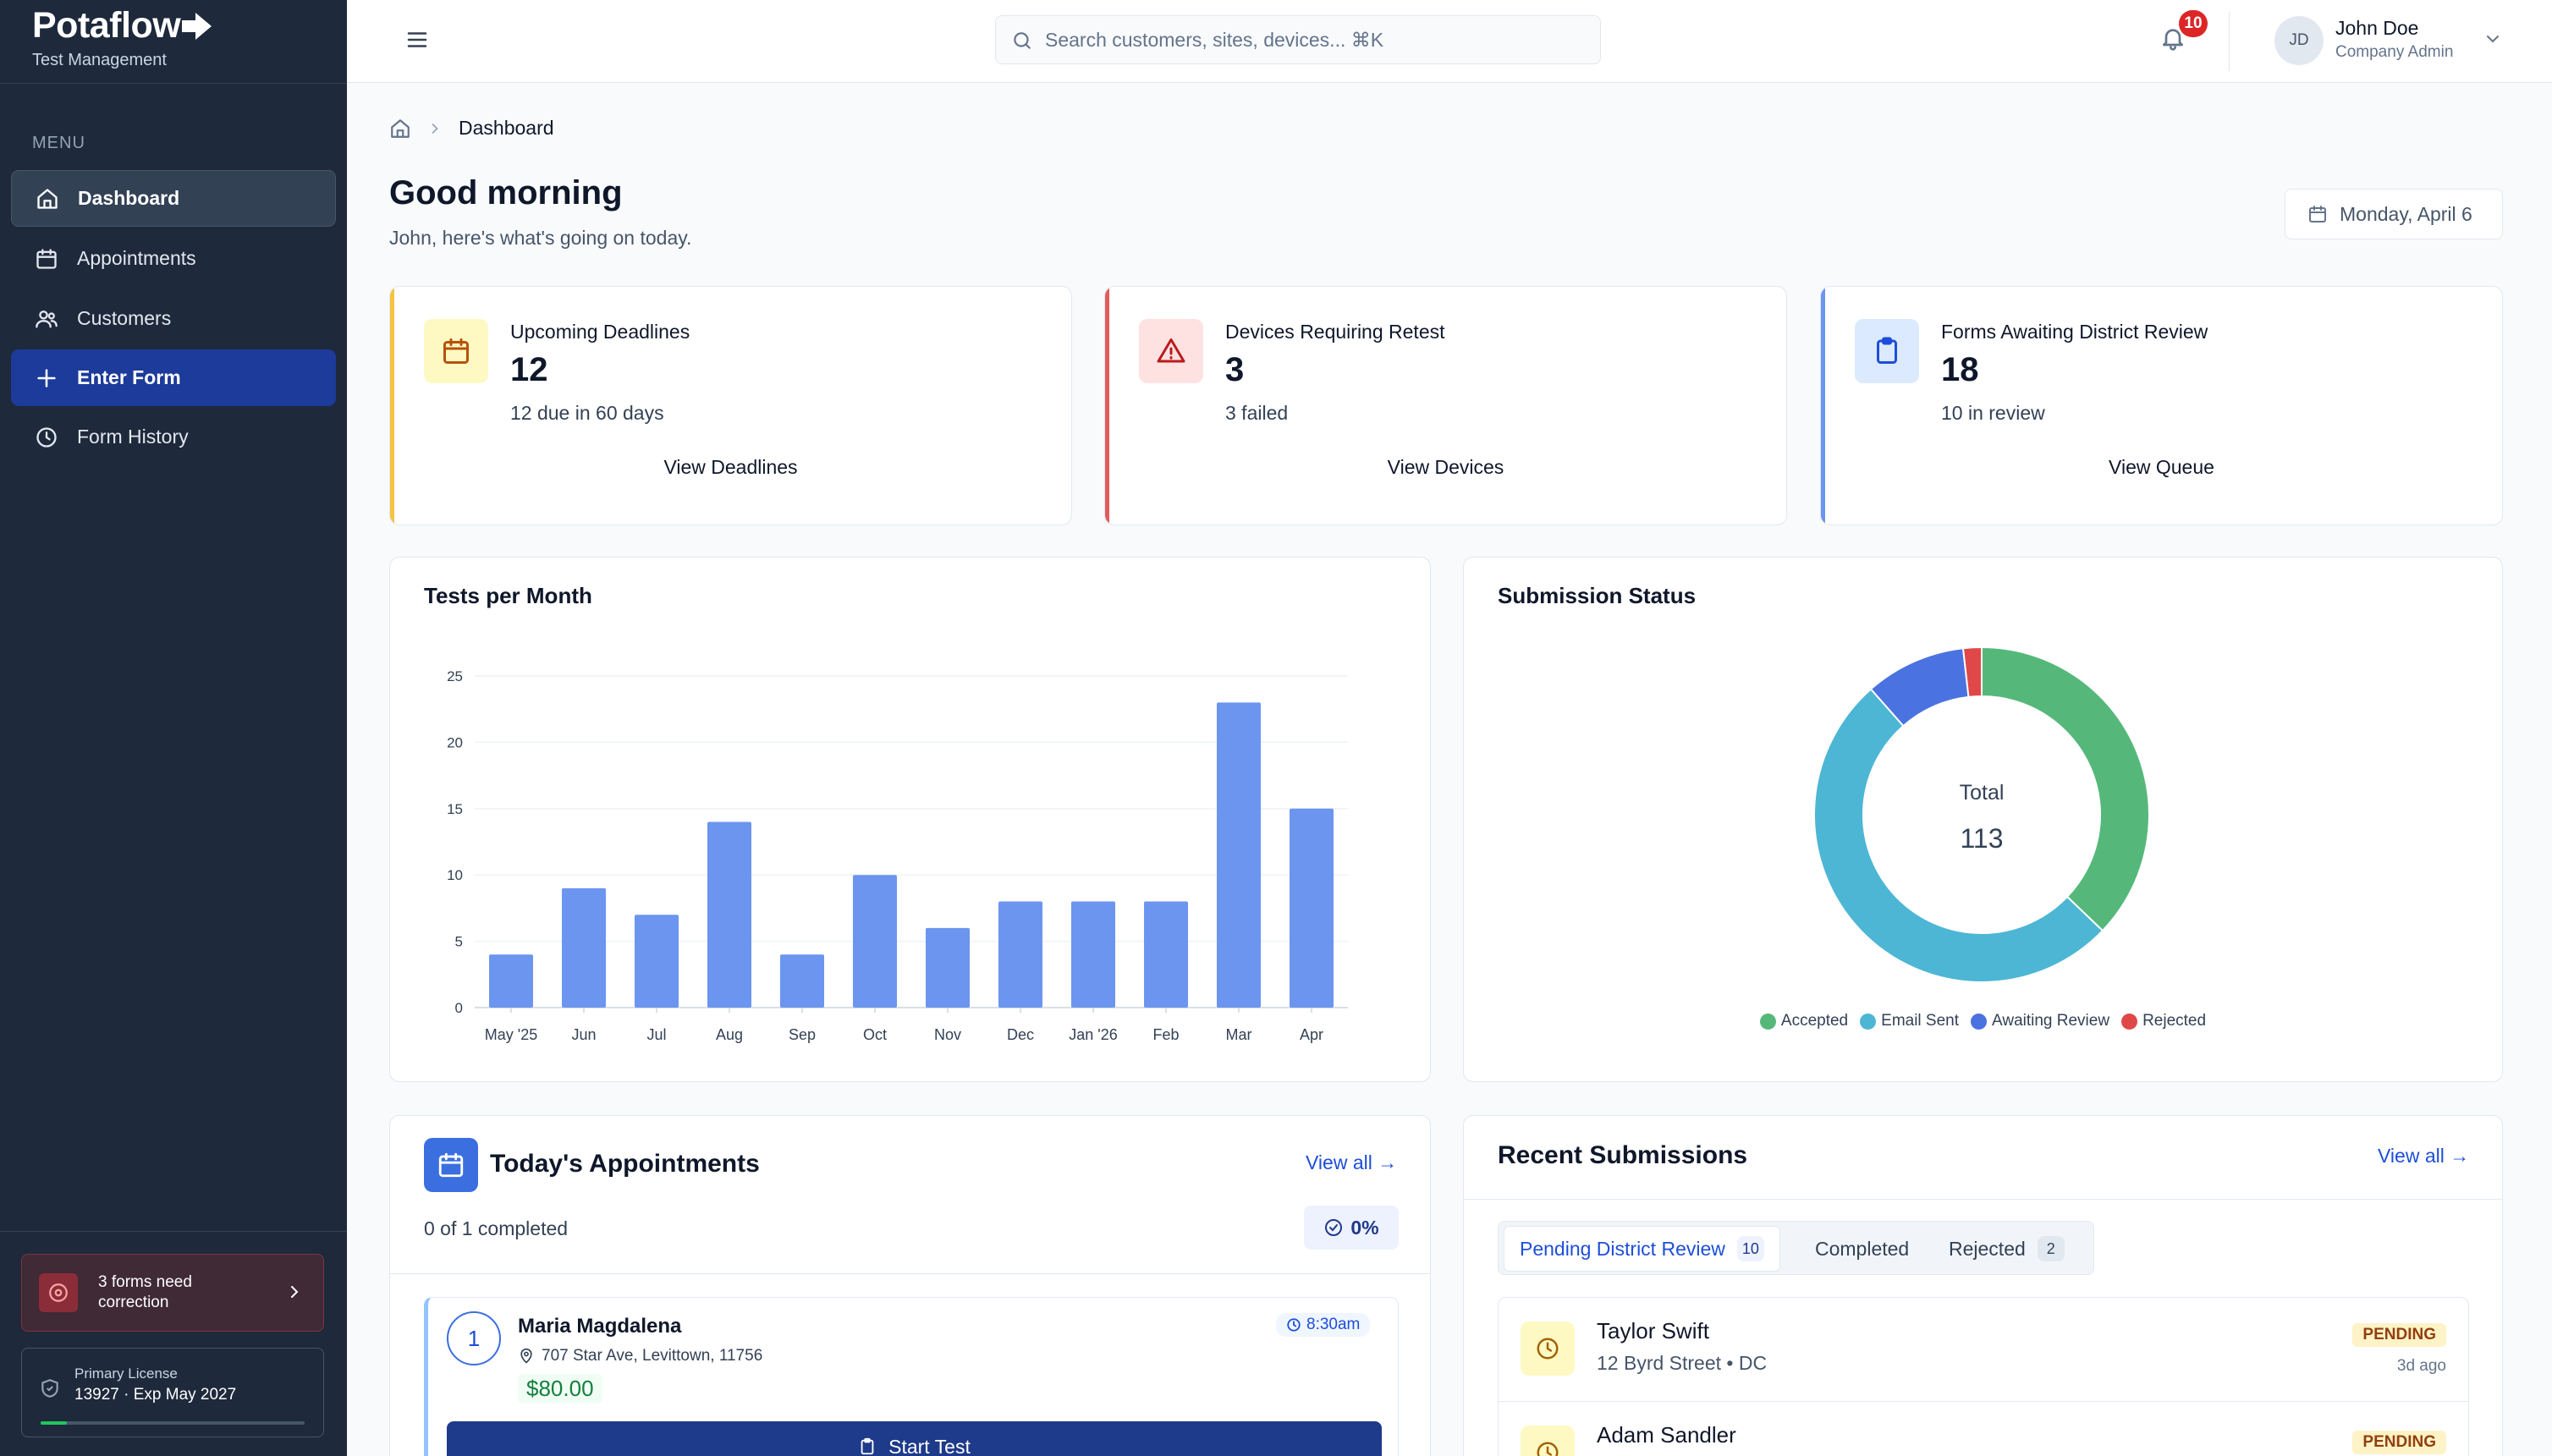  What do you see at coordinates (2161, 467) in the screenshot?
I see `view-queue-link: View Queue` at bounding box center [2161, 467].